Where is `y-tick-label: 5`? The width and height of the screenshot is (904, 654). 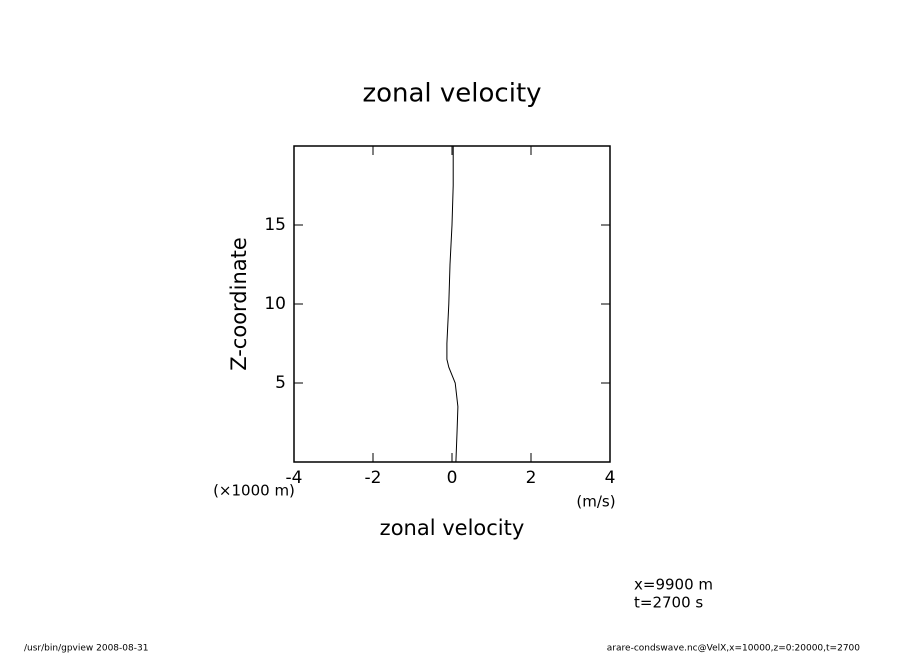
y-tick-label: 5 is located at coordinates (280, 383).